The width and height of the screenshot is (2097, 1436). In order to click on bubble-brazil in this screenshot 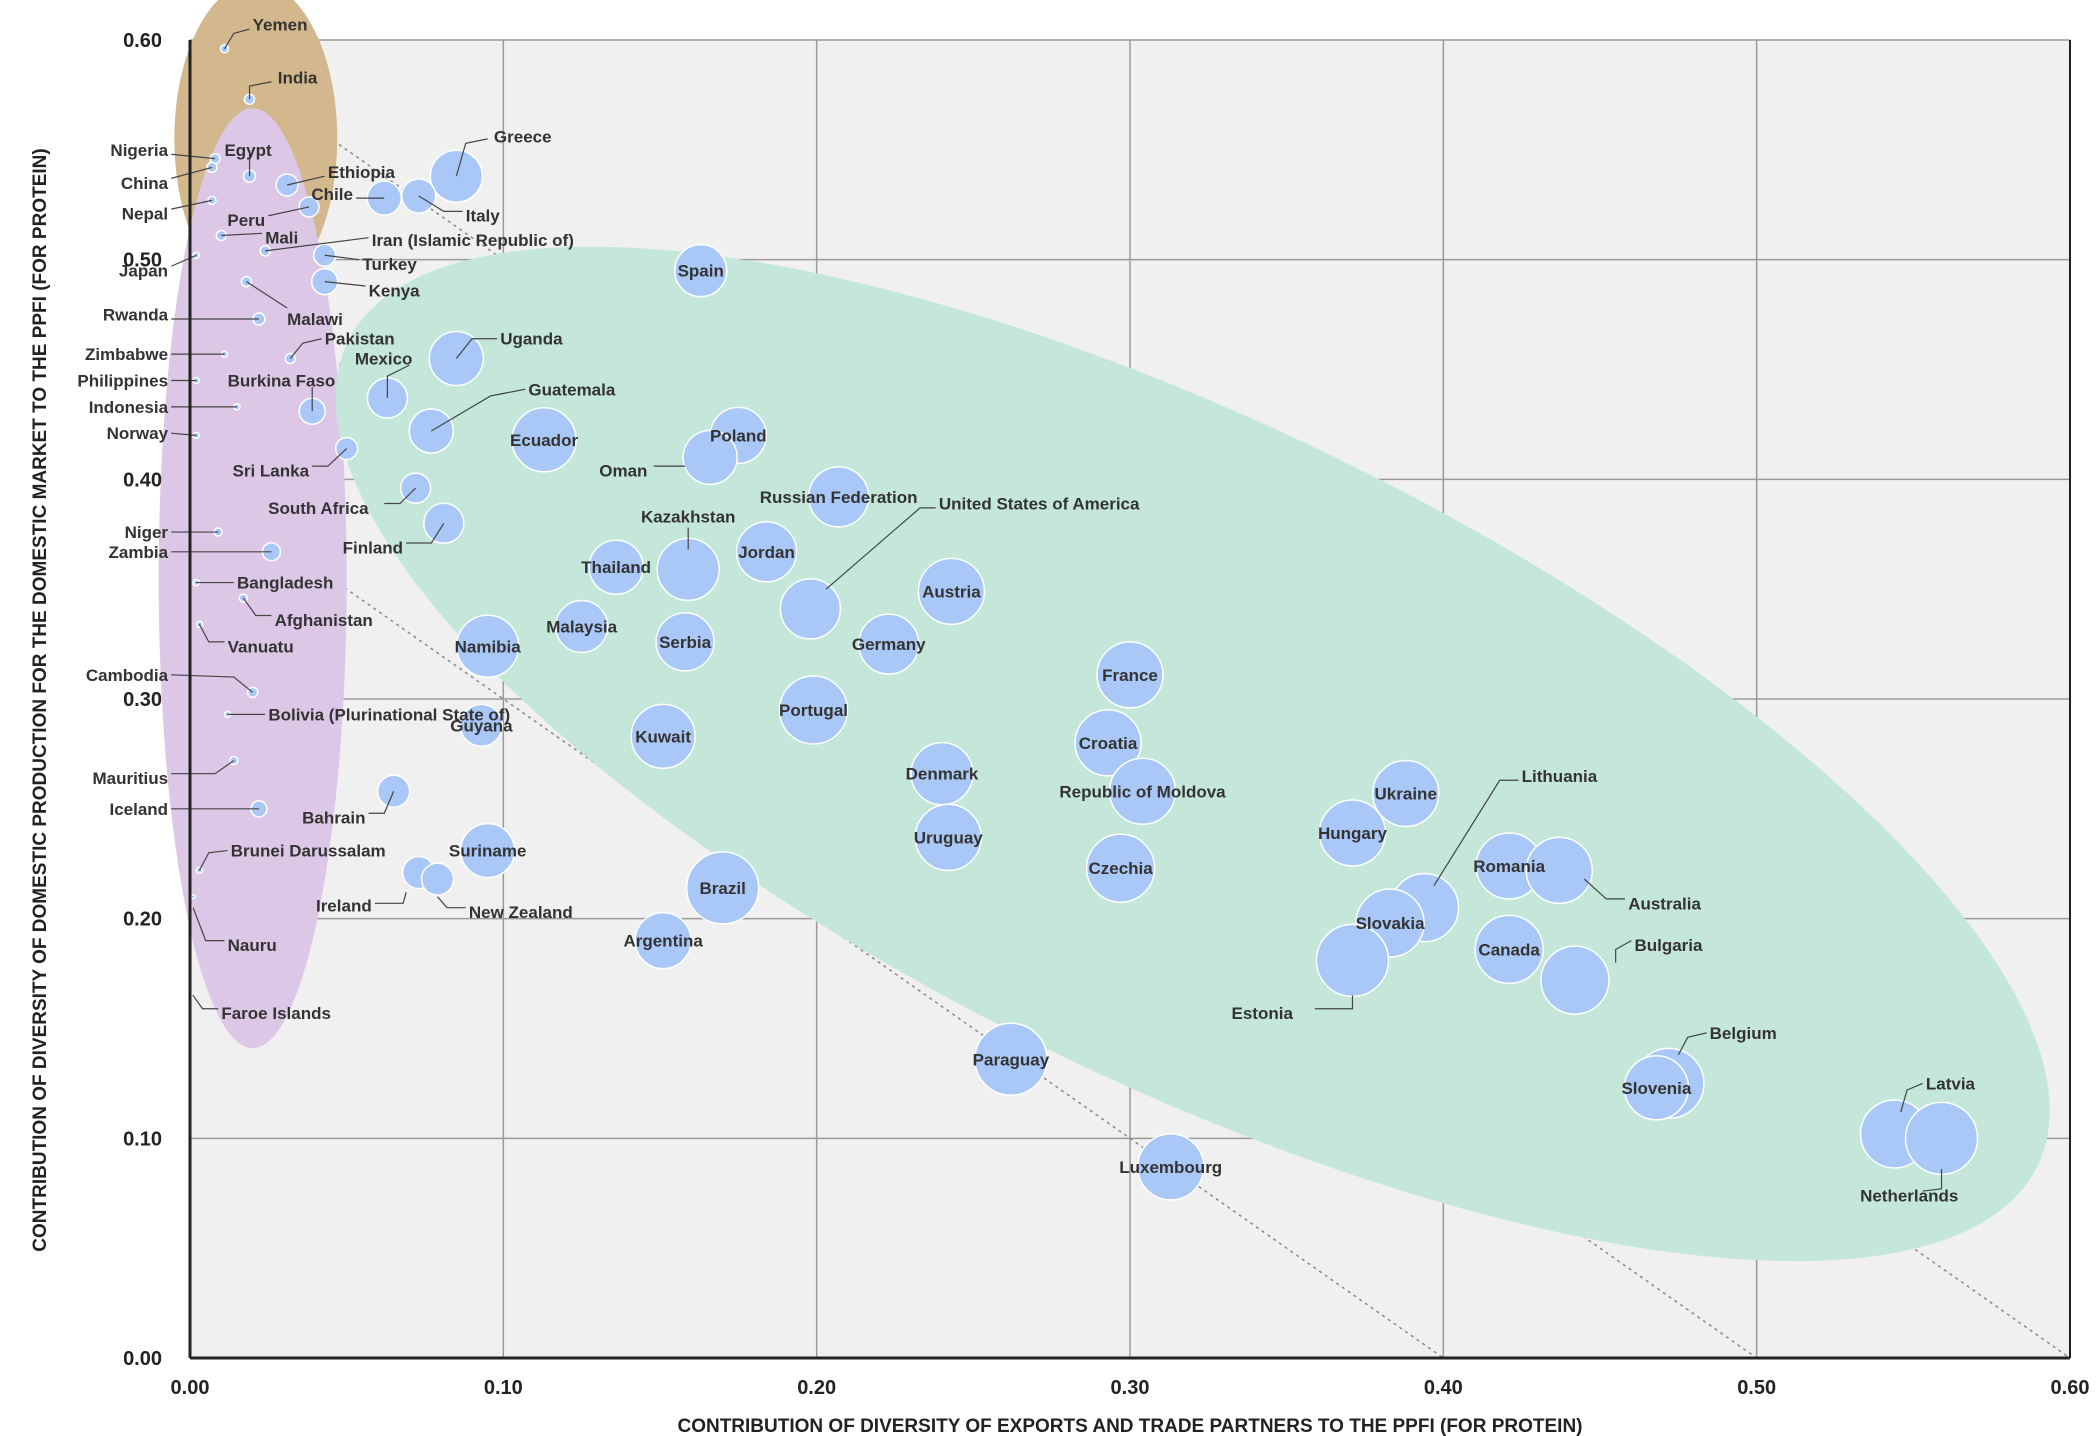, I will do `click(722, 888)`.